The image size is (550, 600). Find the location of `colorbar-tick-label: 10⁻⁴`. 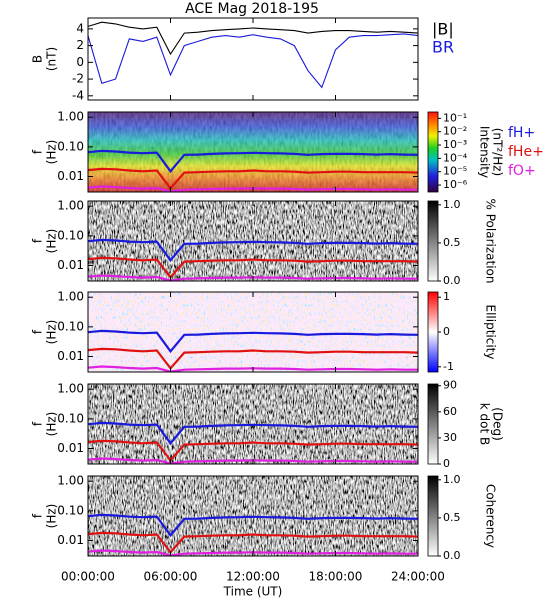

colorbar-tick-label: 10⁻⁴ is located at coordinates (455, 157).